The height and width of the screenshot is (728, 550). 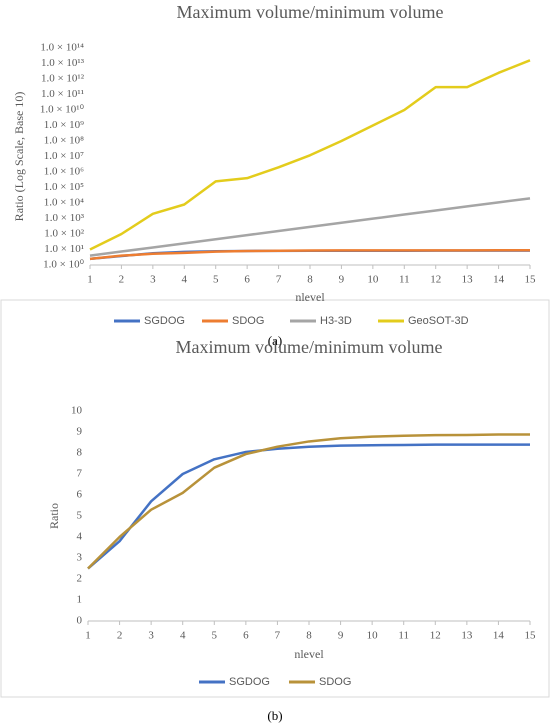 What do you see at coordinates (80, 432) in the screenshot?
I see `y-tick-label: 9` at bounding box center [80, 432].